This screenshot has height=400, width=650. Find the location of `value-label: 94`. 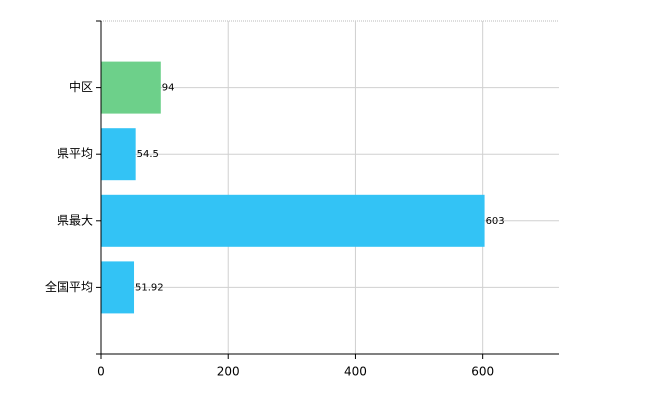

value-label: 94 is located at coordinates (168, 88).